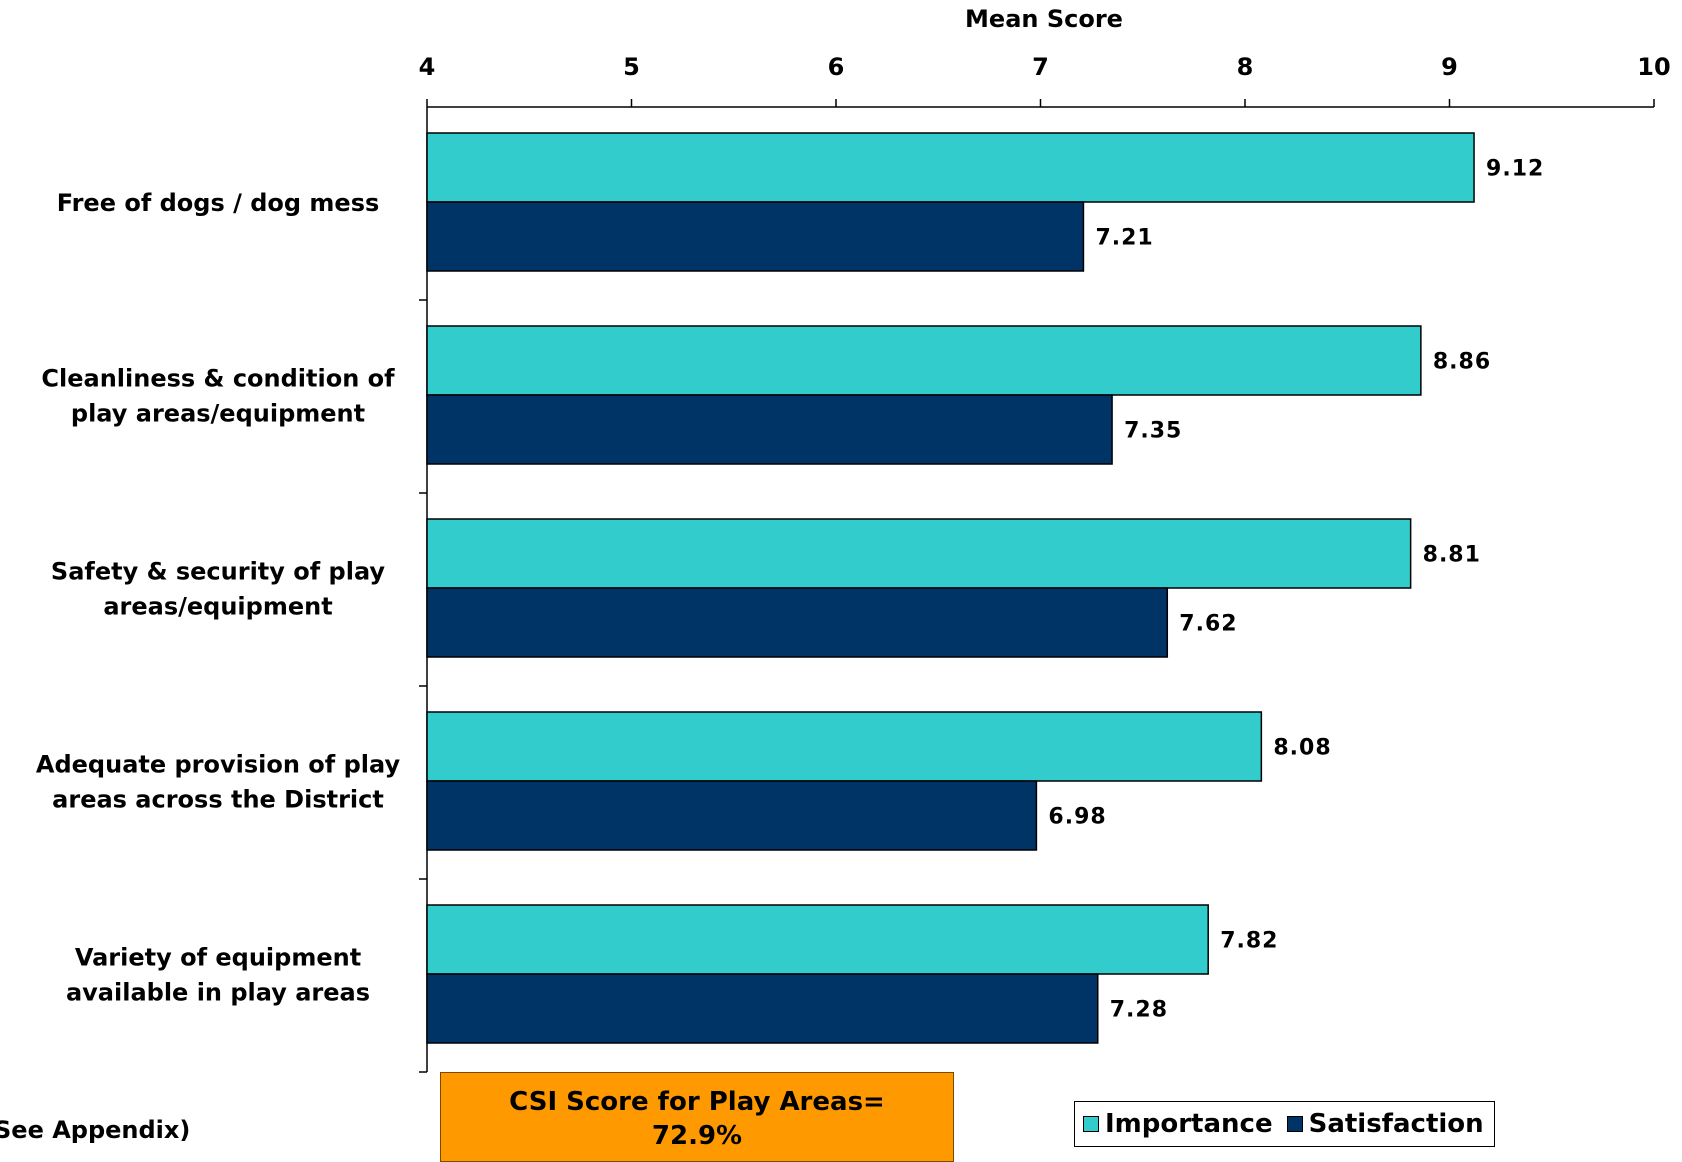 This screenshot has width=1682, height=1162. I want to click on category-label-line: areas/equipment, so click(217, 607).